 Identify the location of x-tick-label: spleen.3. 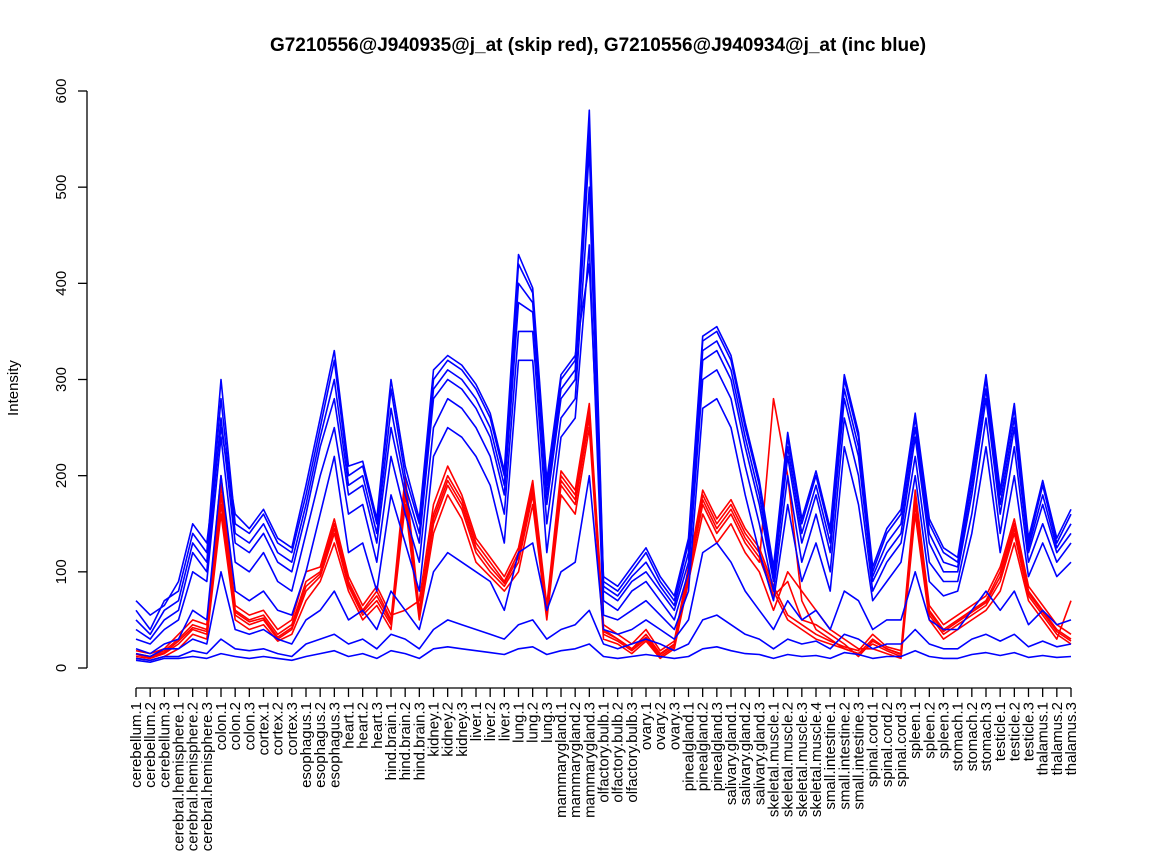
(944, 730).